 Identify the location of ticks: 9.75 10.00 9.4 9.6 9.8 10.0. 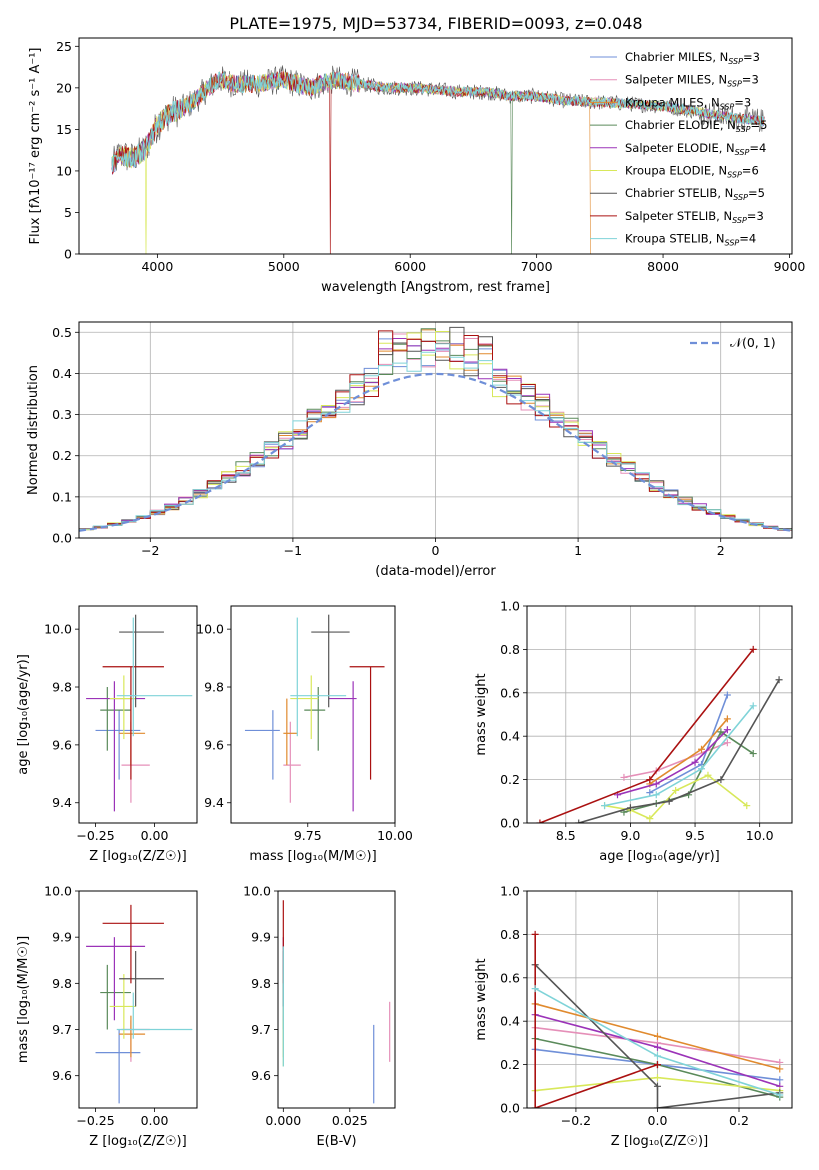
(304, 732).